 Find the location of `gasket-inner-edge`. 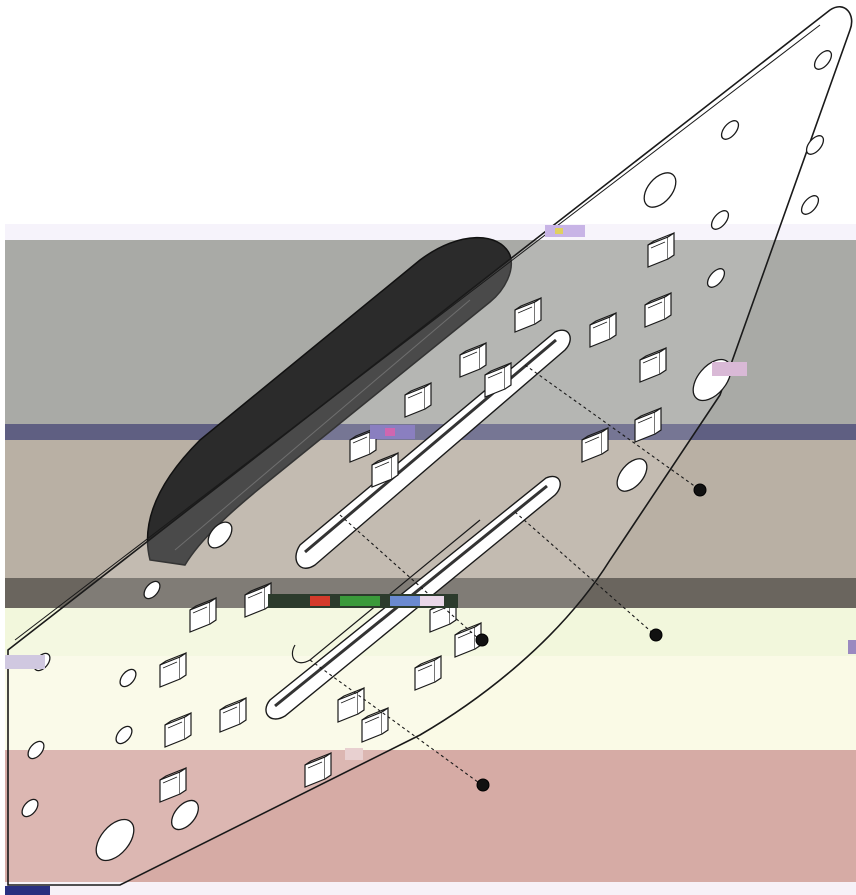

gasket-inner-edge is located at coordinates (322, 425).